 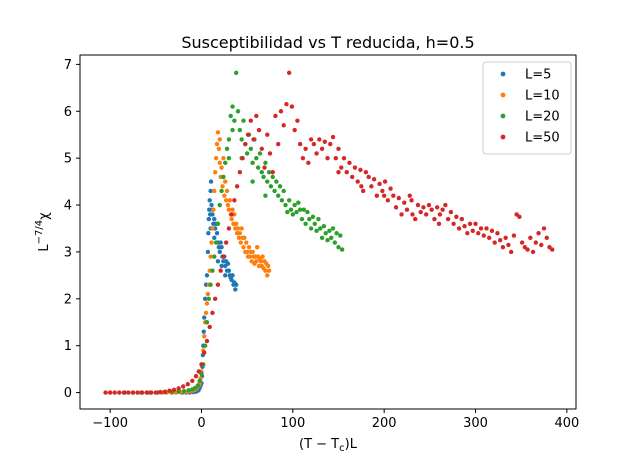 What do you see at coordinates (44, 248) in the screenshot?
I see `y-axis-title-main: L` at bounding box center [44, 248].